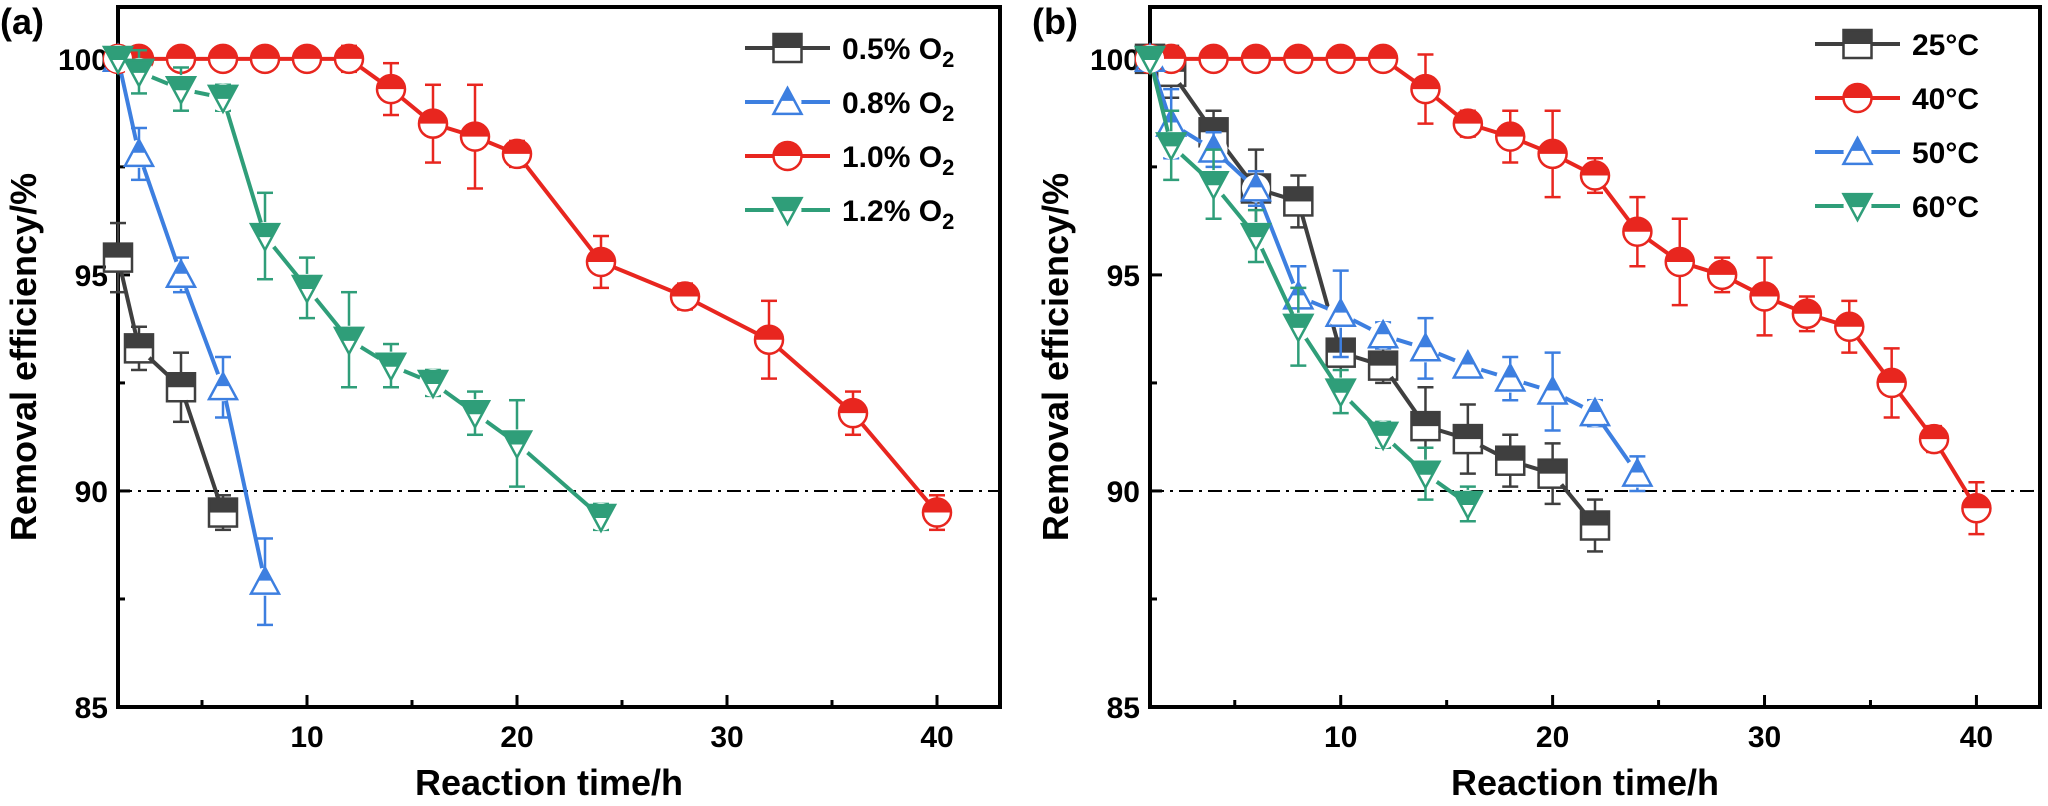 The image size is (2048, 806). What do you see at coordinates (91, 708) in the screenshot?
I see `panel-a-y-tick-label: 85` at bounding box center [91, 708].